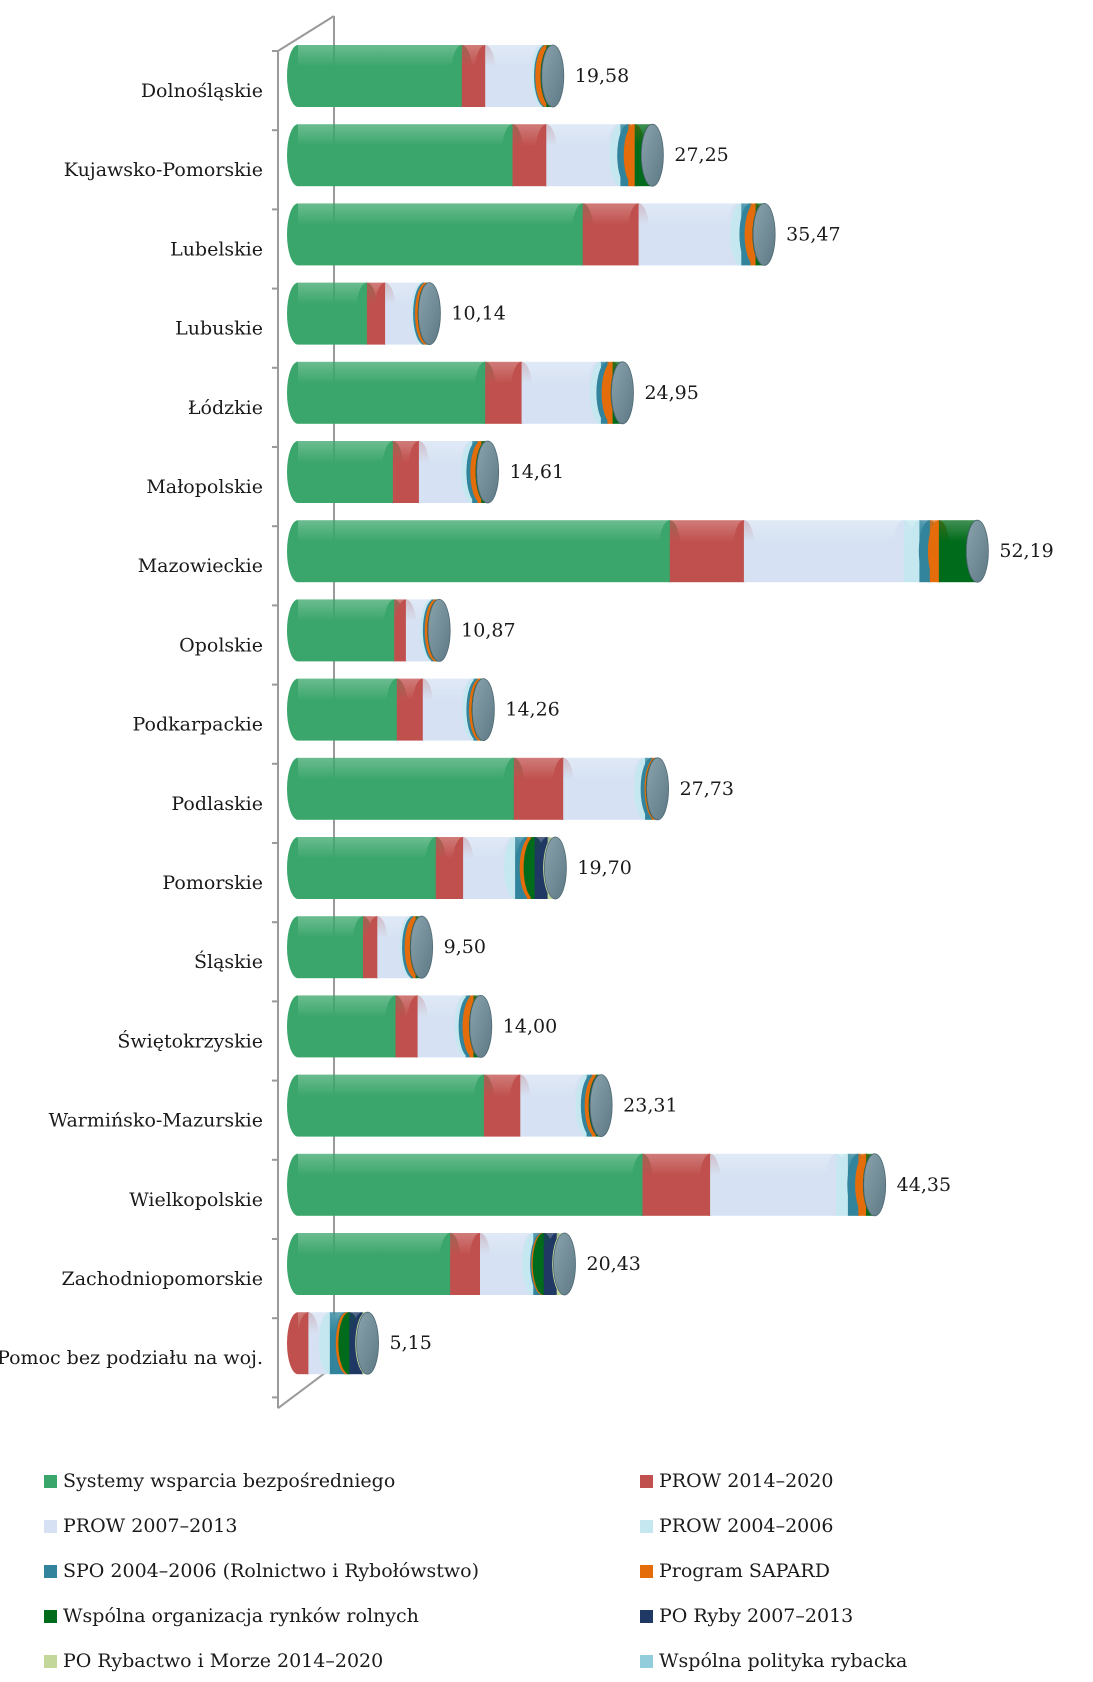  Describe the element at coordinates (163, 170) in the screenshot. I see `category-label: Kujawsko-Pomorskie` at that location.